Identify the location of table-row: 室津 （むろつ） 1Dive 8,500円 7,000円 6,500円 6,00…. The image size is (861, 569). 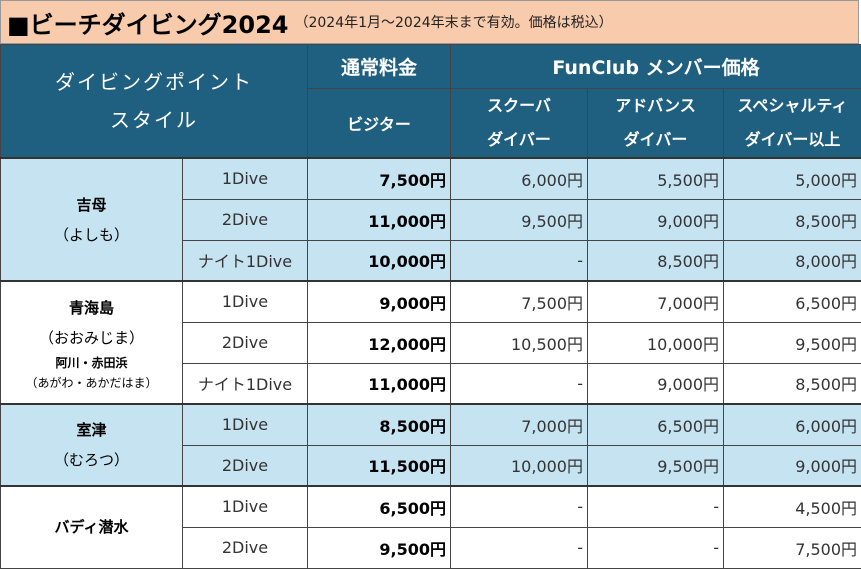
(431, 424).